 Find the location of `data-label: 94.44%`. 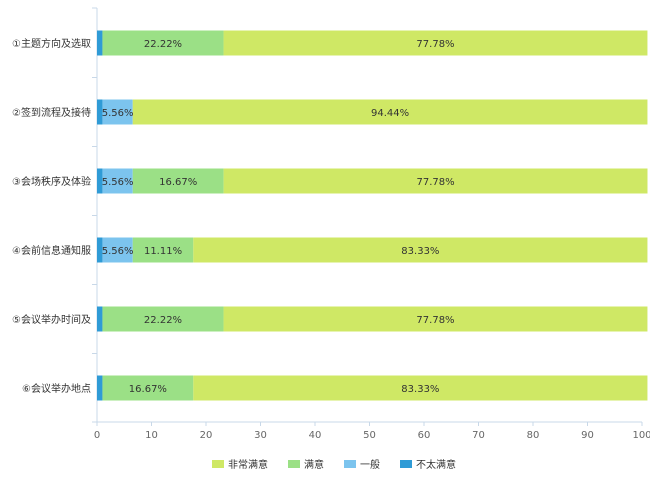

data-label: 94.44% is located at coordinates (390, 113).